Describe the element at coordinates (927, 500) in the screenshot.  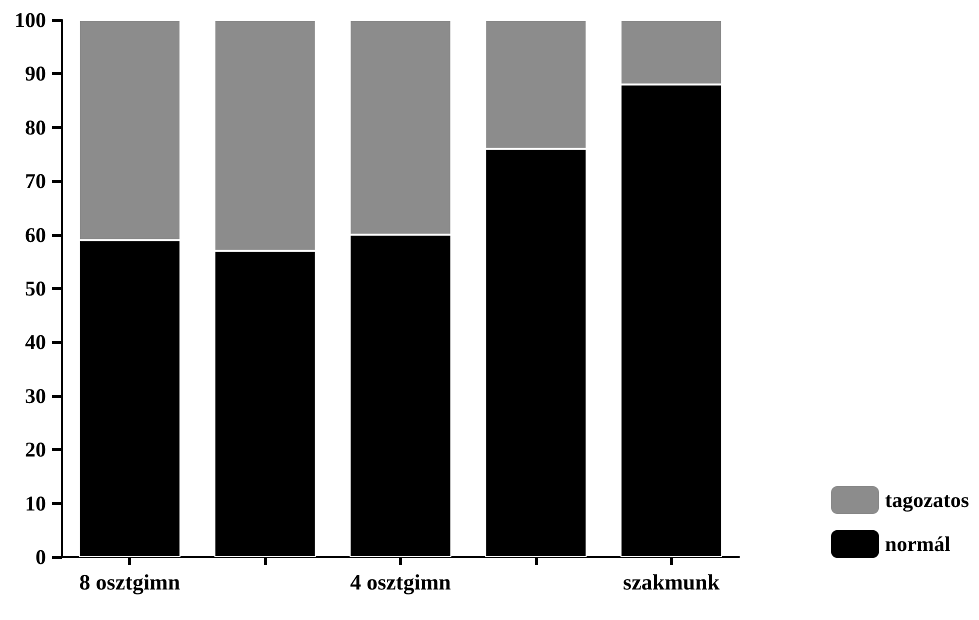
I see `legend-label: tagozatos` at that location.